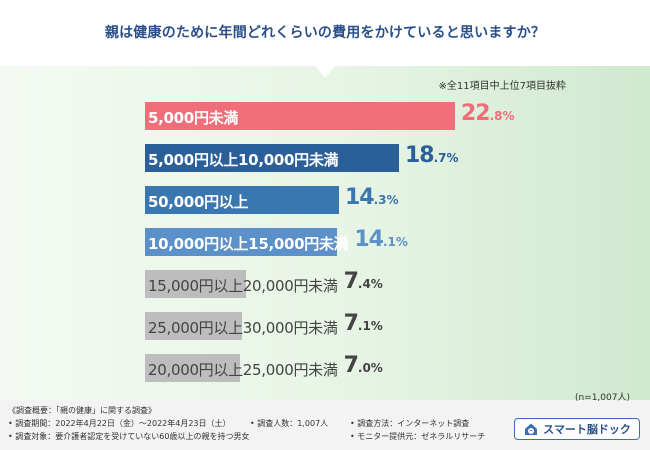  Describe the element at coordinates (410, 423) in the screenshot. I see `survey-method: • 調査方法：インターネット調査` at that location.